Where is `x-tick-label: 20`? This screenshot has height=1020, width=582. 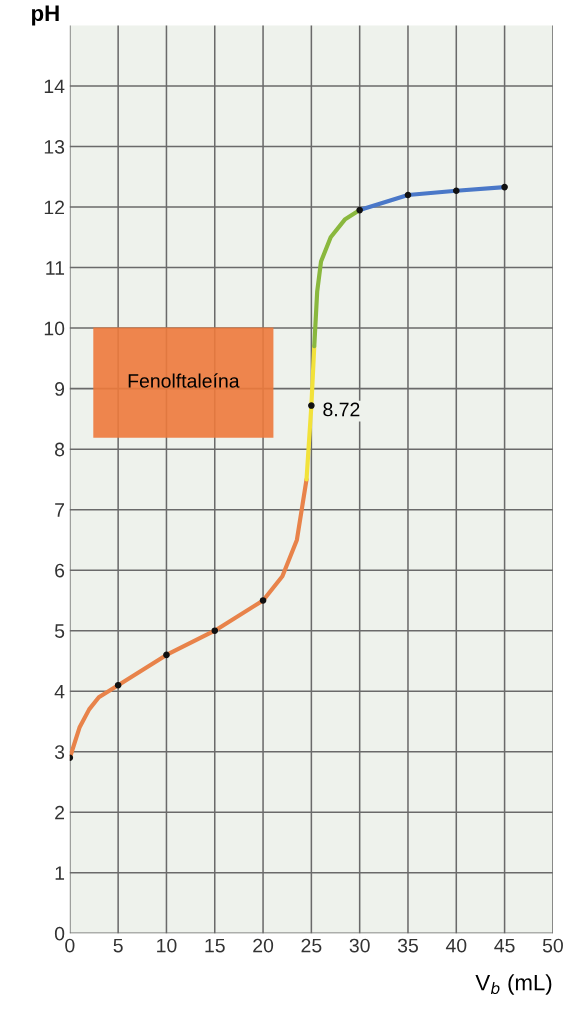
x-tick-label: 20 is located at coordinates (263, 945).